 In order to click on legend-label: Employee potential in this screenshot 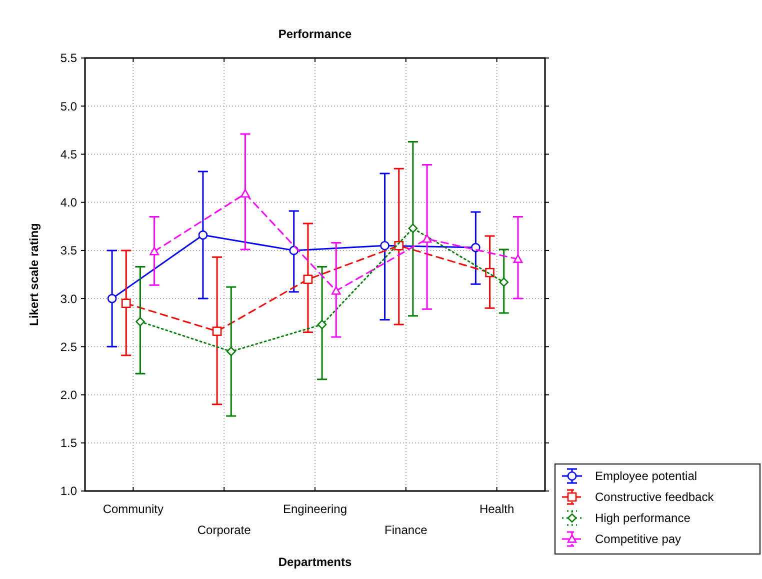, I will do `click(646, 476)`.